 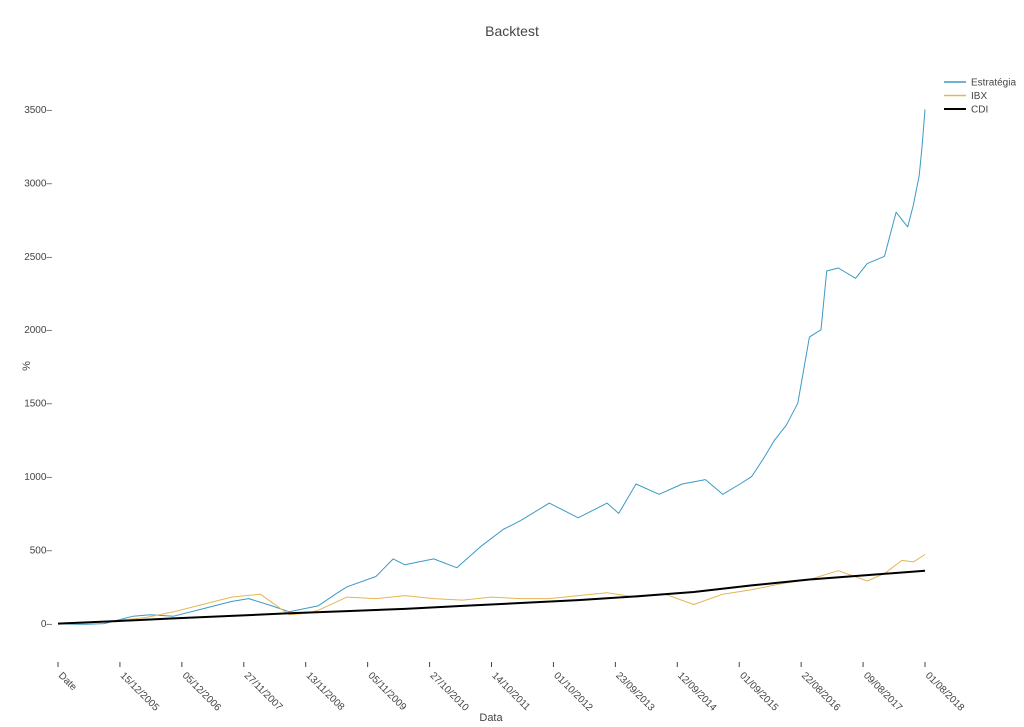 I want to click on x-tick-label: 27/11/2007, so click(x=263, y=691).